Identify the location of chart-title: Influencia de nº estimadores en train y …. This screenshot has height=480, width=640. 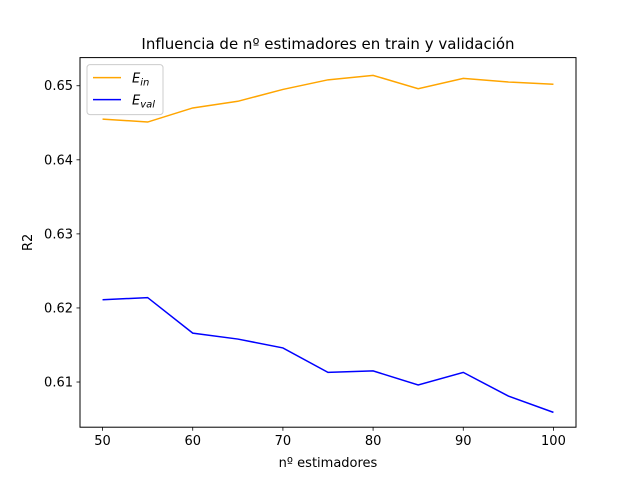
(327, 44).